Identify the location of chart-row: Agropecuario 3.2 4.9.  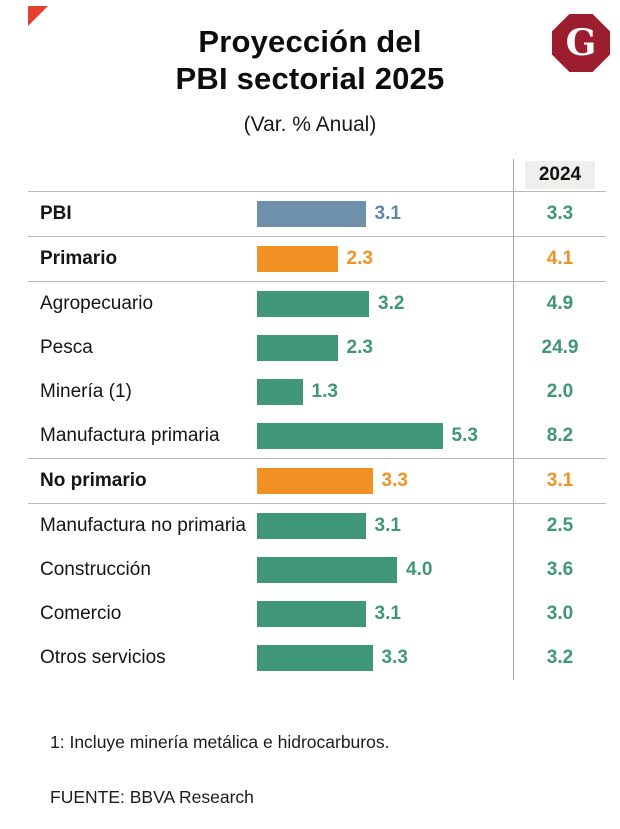
(317, 304).